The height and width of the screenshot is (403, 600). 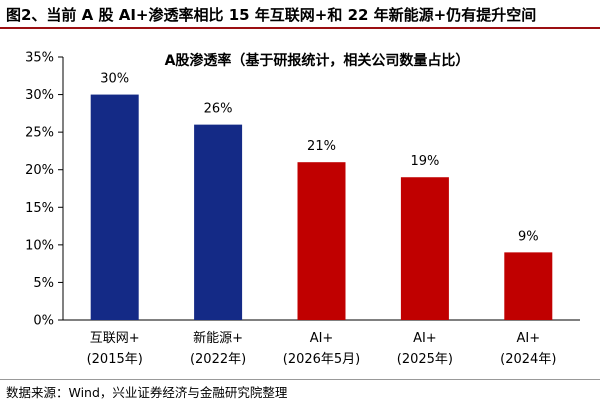 I want to click on y-tick-label: 10%, so click(x=39, y=245).